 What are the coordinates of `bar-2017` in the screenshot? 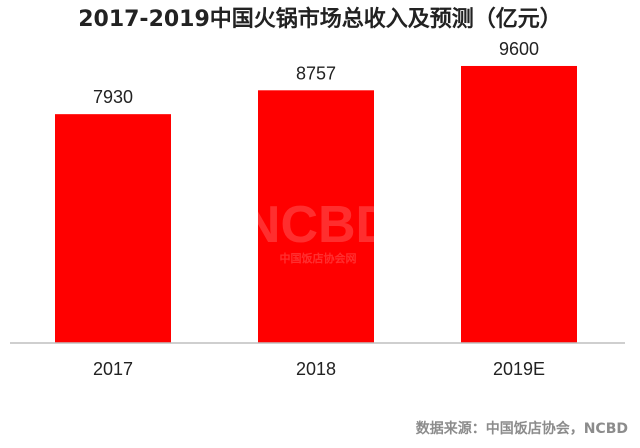 It's located at (113, 228).